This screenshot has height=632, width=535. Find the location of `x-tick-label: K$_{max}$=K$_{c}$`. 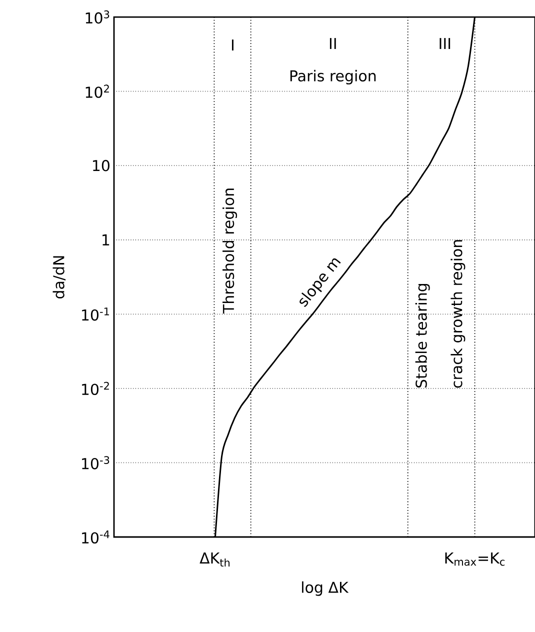

x-tick-label: K$_{max}$=K$_{c}$ is located at coordinates (475, 559).